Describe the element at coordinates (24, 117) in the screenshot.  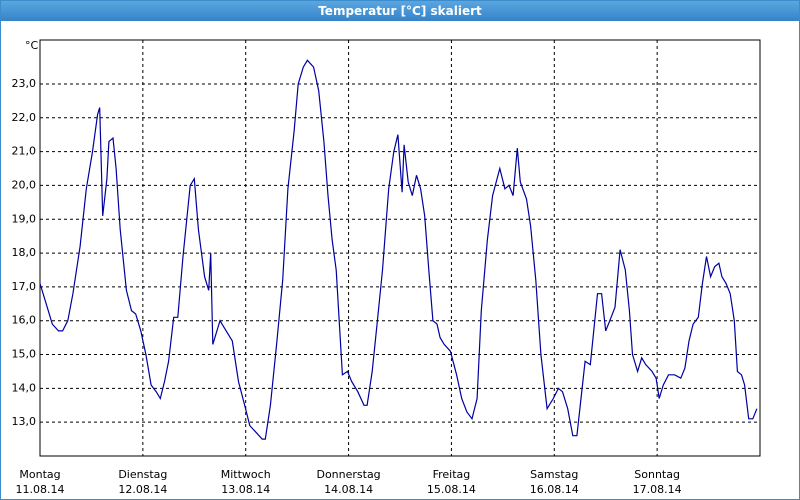
I see `y-tick-label: 22,0` at that location.